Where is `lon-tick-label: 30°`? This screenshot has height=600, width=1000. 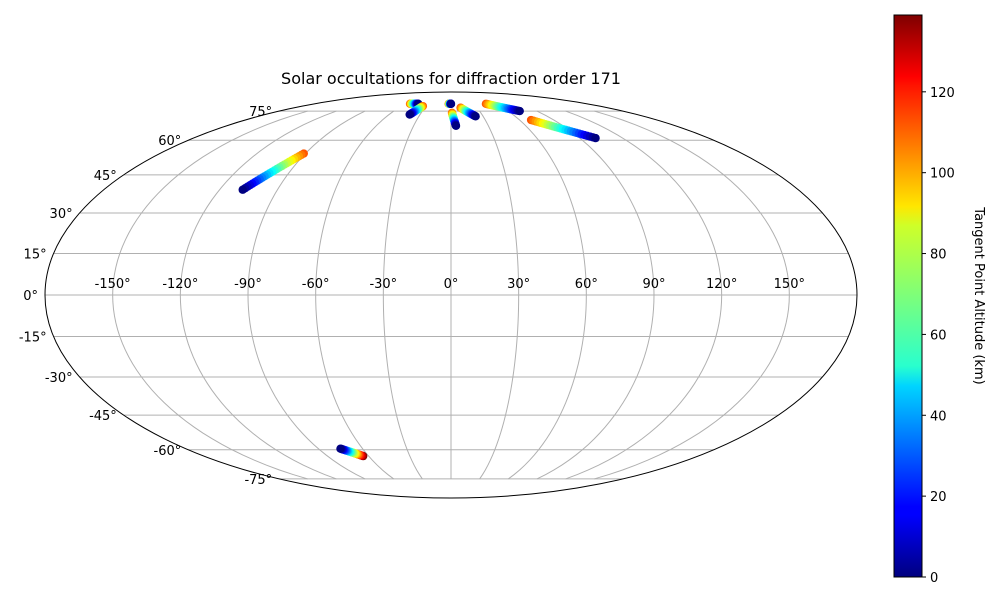 lon-tick-label: 30° is located at coordinates (518, 284).